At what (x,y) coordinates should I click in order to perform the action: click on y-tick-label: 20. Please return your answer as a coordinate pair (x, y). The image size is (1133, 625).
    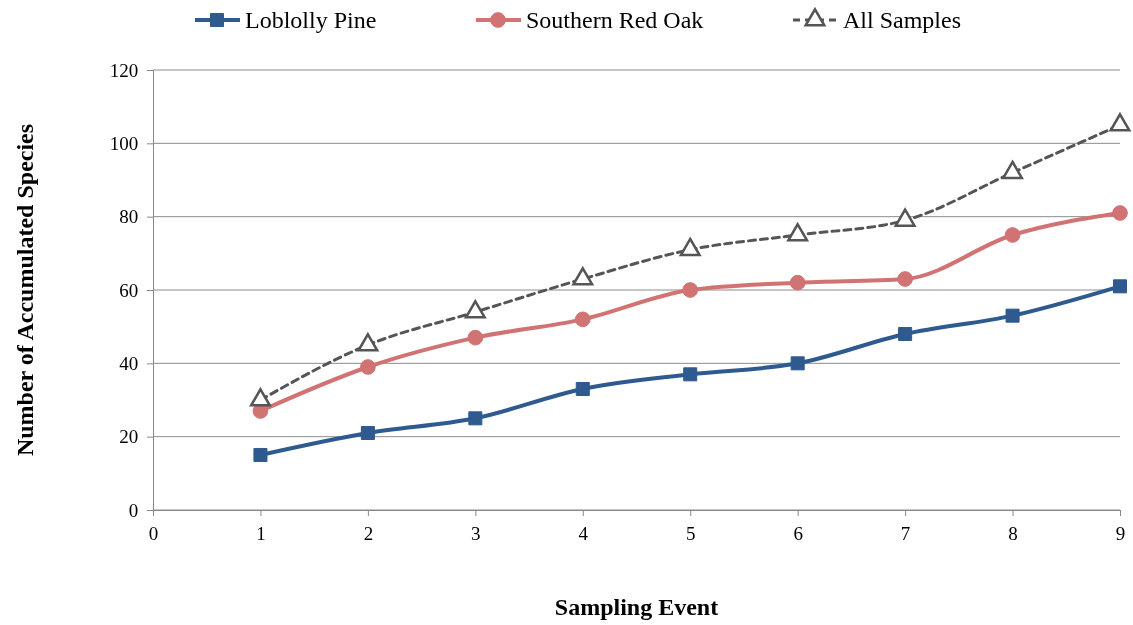
    Looking at the image, I should click on (129, 437).